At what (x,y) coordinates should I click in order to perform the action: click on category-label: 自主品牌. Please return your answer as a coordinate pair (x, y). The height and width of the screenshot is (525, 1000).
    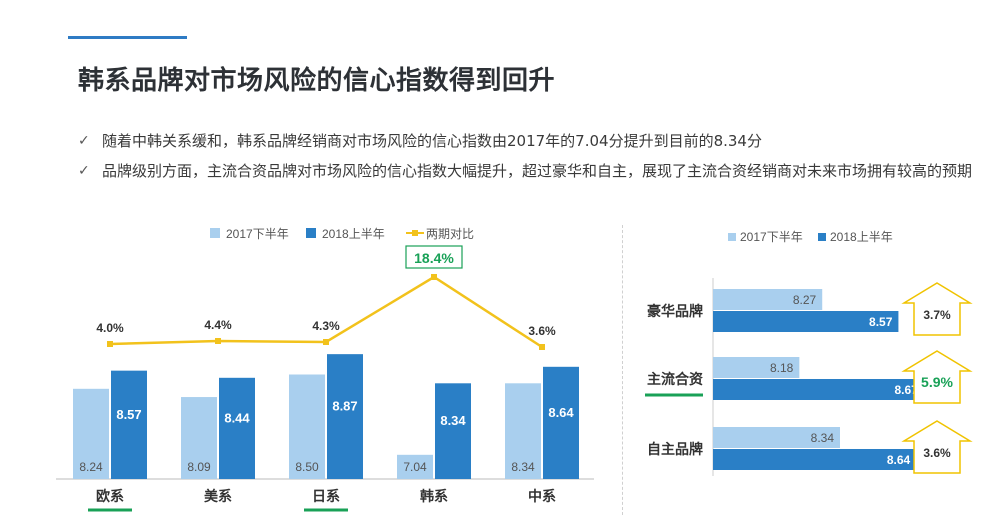
    Looking at the image, I should click on (675, 449).